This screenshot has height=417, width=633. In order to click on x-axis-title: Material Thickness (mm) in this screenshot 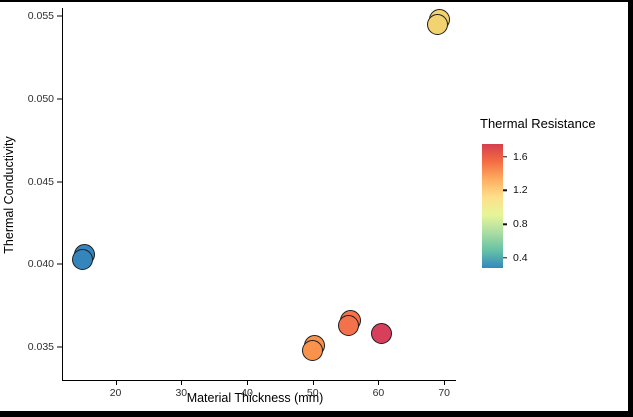, I will do `click(255, 398)`.